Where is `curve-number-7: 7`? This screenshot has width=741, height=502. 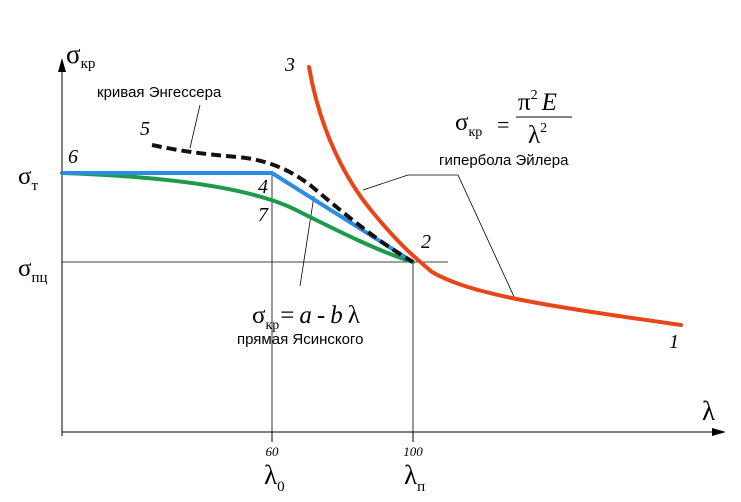
curve-number-7: 7 is located at coordinates (263, 215).